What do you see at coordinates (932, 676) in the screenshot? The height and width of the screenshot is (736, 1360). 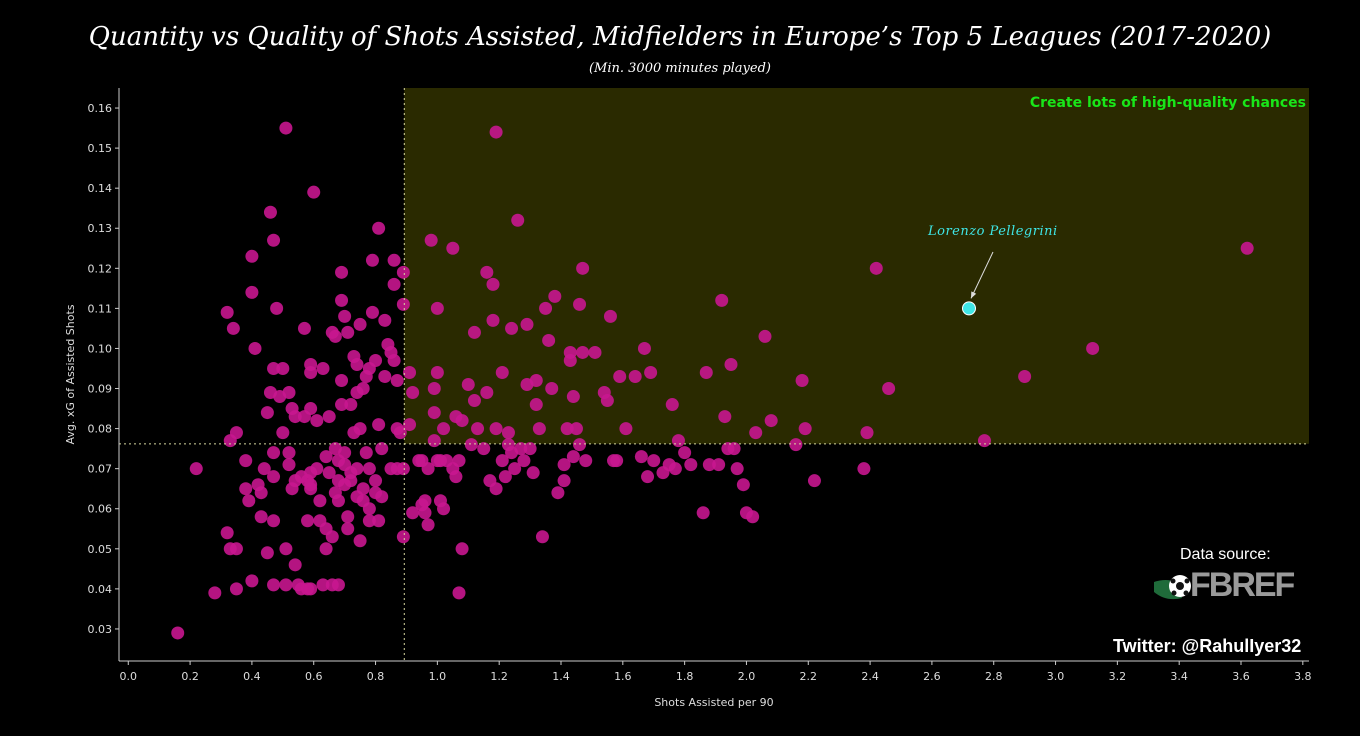 I see `x-tick-label: 2.6` at bounding box center [932, 676].